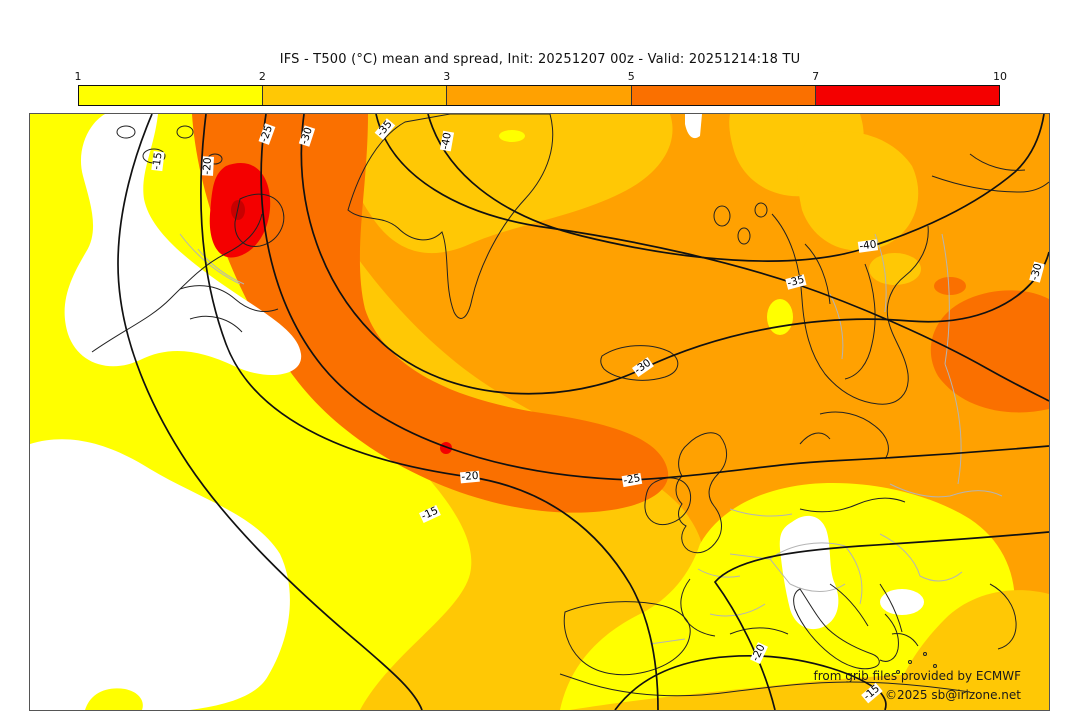 This screenshot has height=718, width=1080. Describe the element at coordinates (541, 77) in the screenshot. I see `colorbar-tick-labels: 1 2 3 5 7 10` at that location.